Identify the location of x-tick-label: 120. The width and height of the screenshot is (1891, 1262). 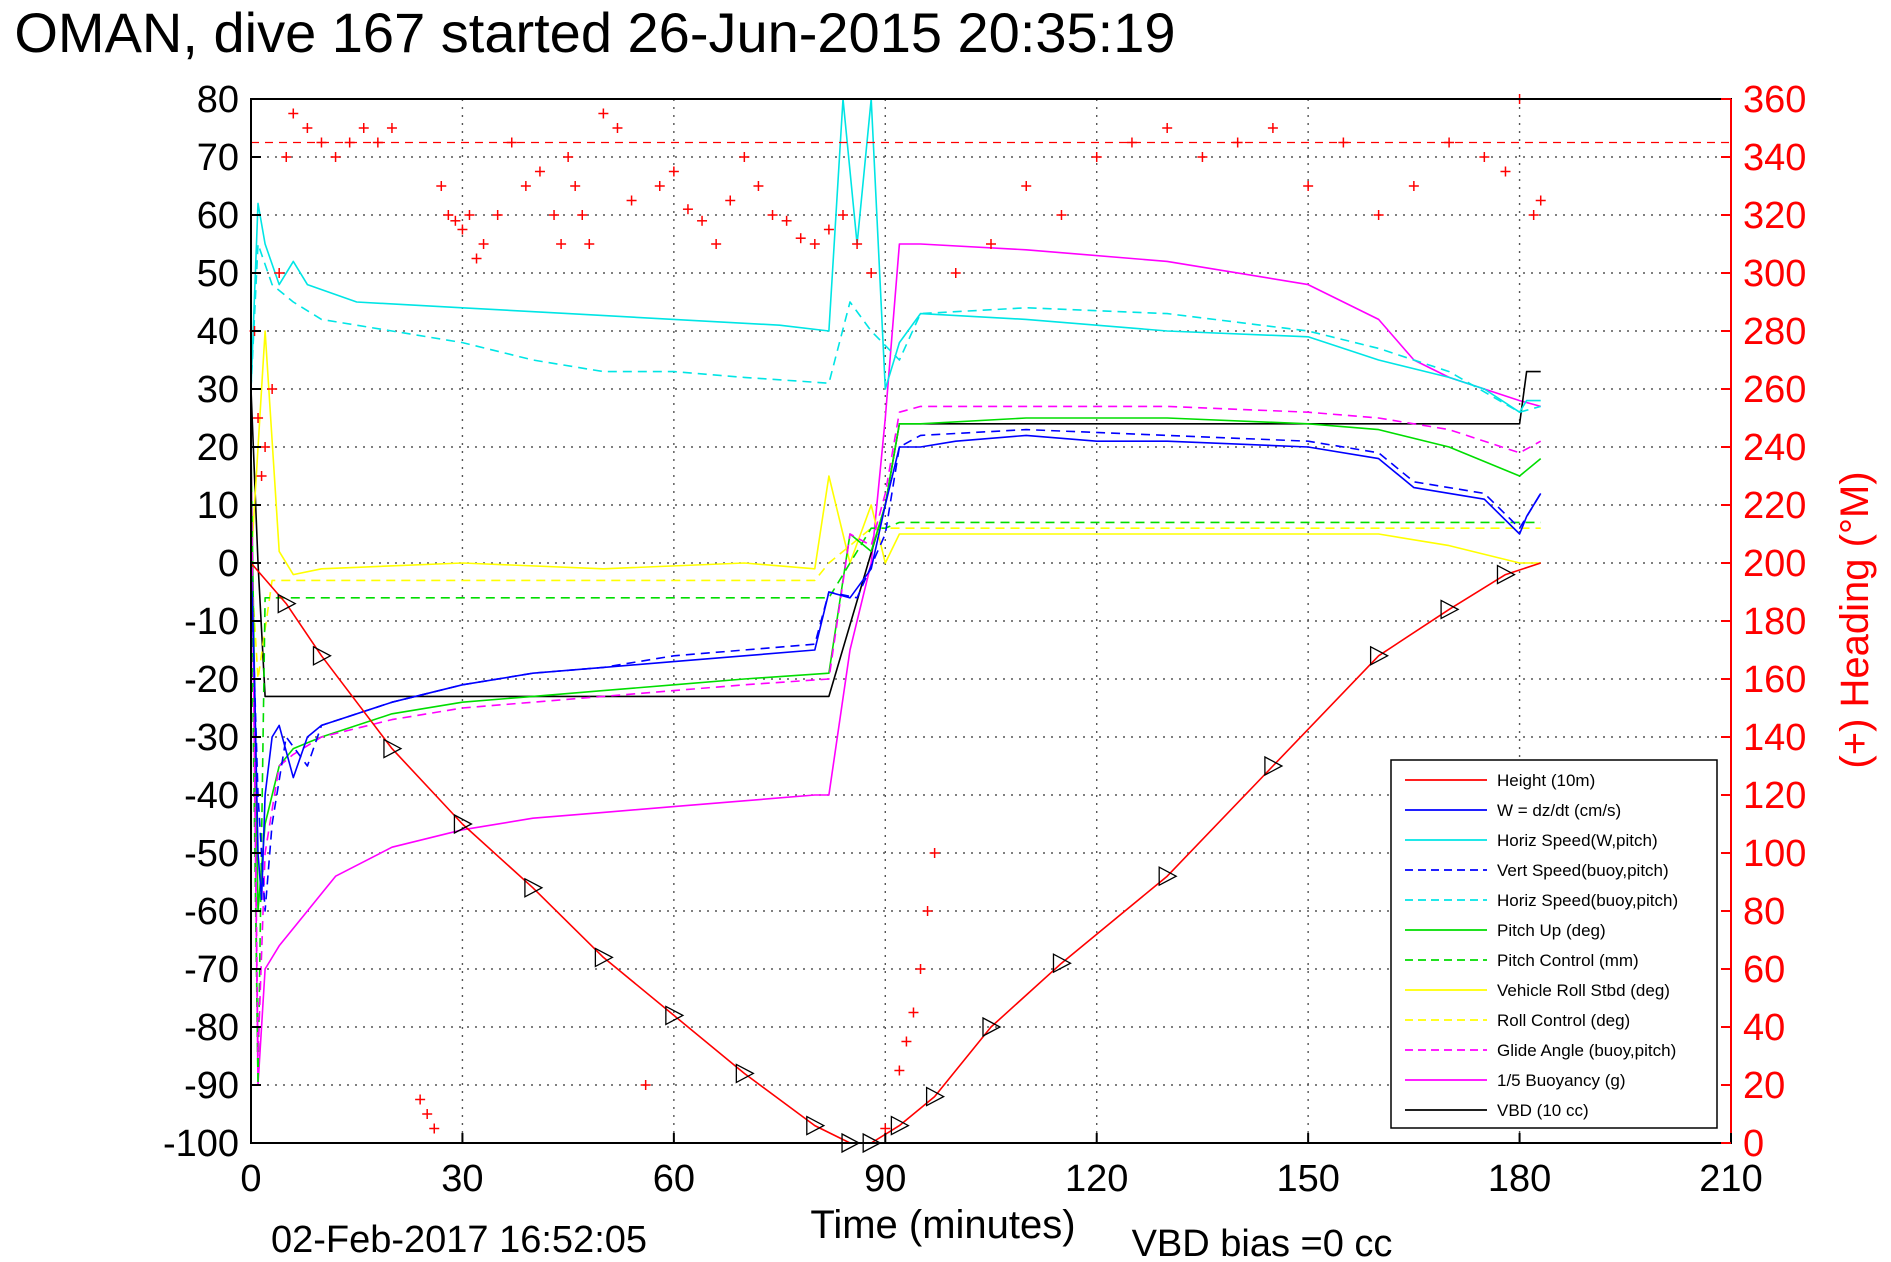
(1096, 1179).